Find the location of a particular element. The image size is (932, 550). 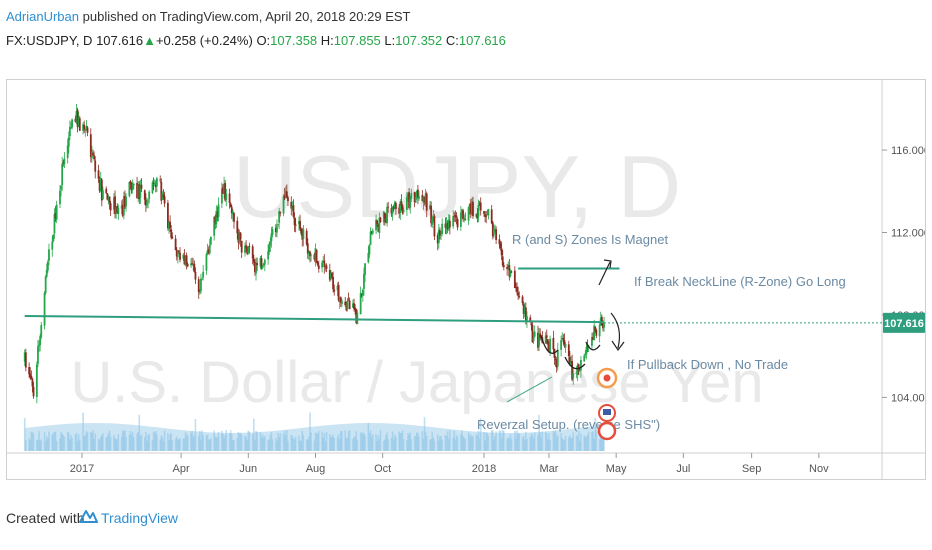

author-link: AdrianUrban is located at coordinates (42, 16).